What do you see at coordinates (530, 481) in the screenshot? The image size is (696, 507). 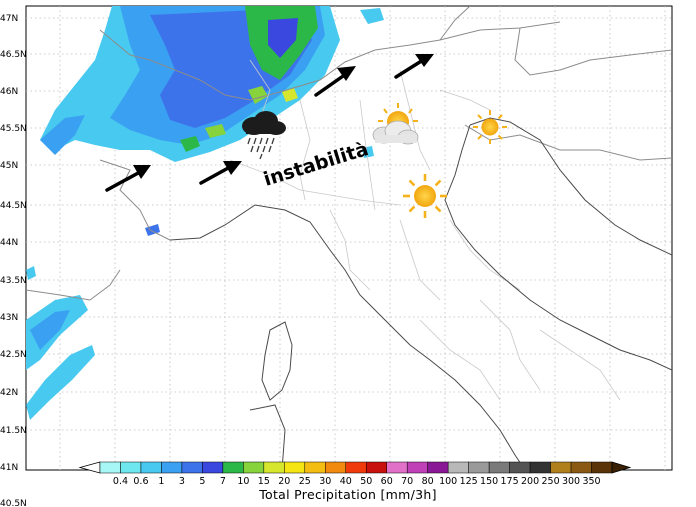 I see `colorbar-tick-label: 200` at bounding box center [530, 481].